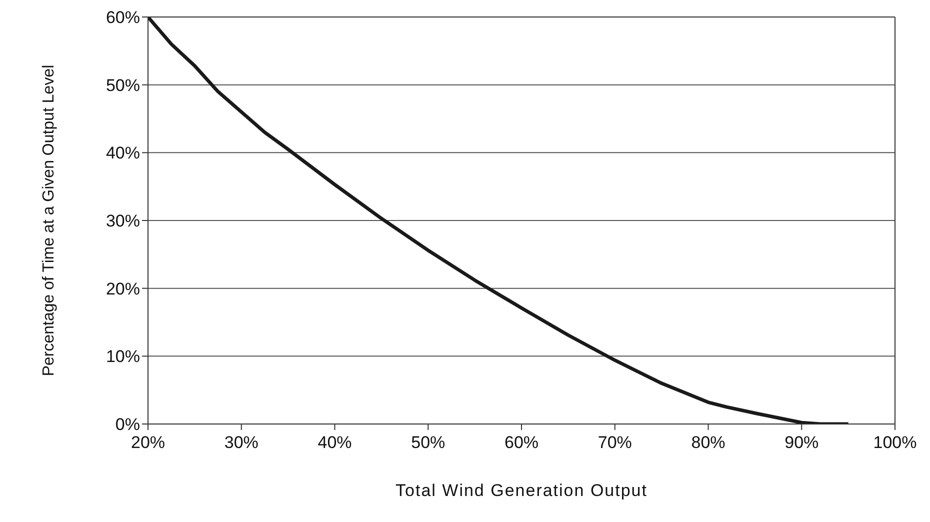 This screenshot has height=522, width=930. Describe the element at coordinates (123, 356) in the screenshot. I see `y-tick-label: 10%` at that location.